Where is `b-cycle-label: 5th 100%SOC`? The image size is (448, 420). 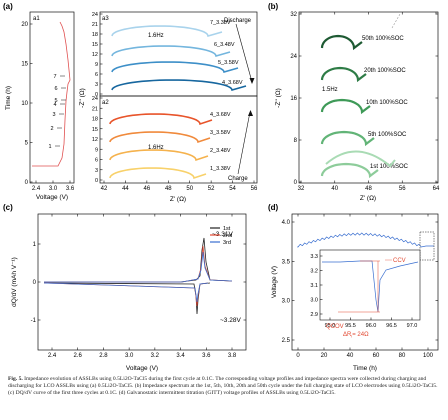
b-cycle-label: 5th 100%SOC is located at coordinates (387, 135).